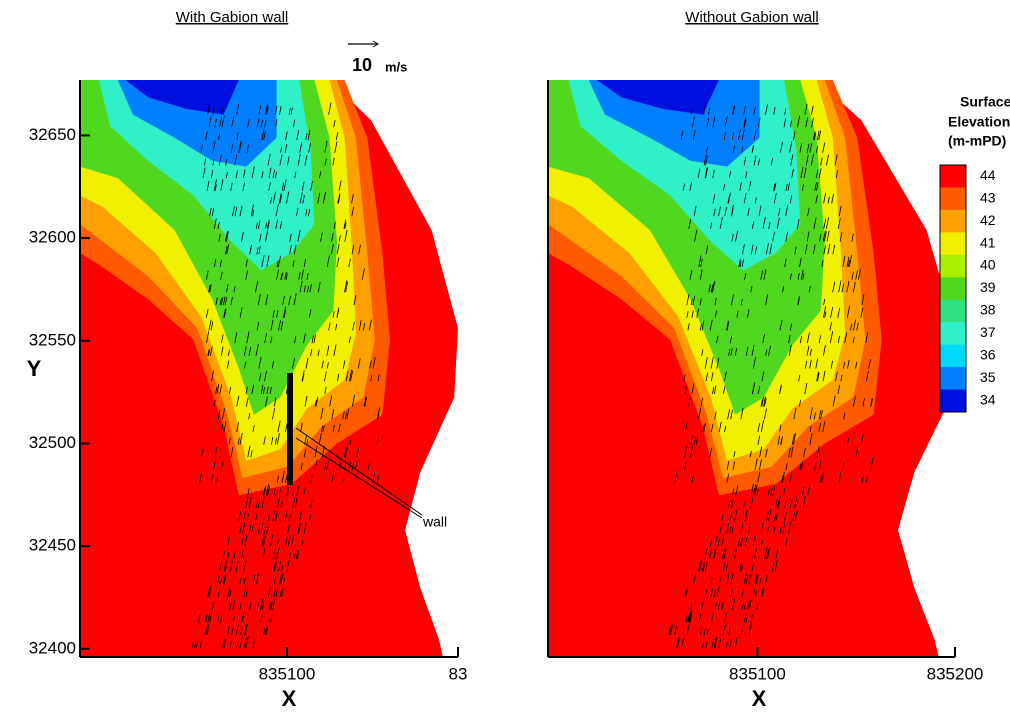 The height and width of the screenshot is (718, 1010). Describe the element at coordinates (396, 66) in the screenshot. I see `vector-scale-unit: m/s` at that location.